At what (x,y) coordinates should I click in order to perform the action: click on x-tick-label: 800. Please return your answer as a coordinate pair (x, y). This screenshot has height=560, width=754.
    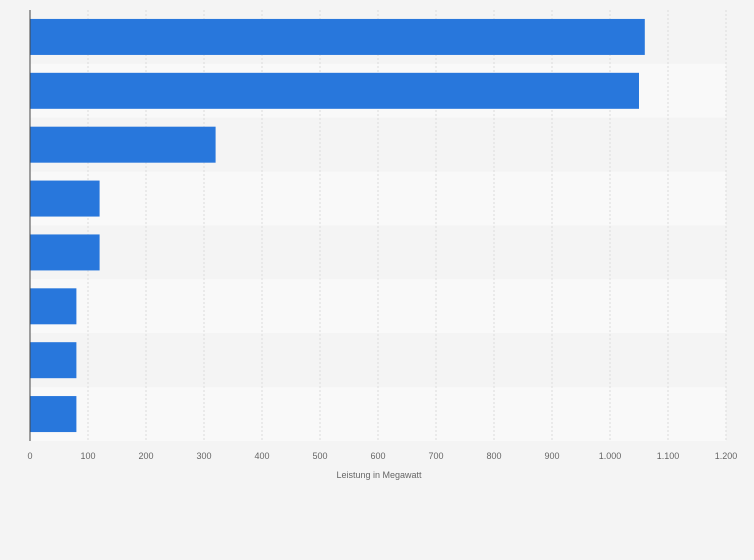
    Looking at the image, I should click on (493, 456).